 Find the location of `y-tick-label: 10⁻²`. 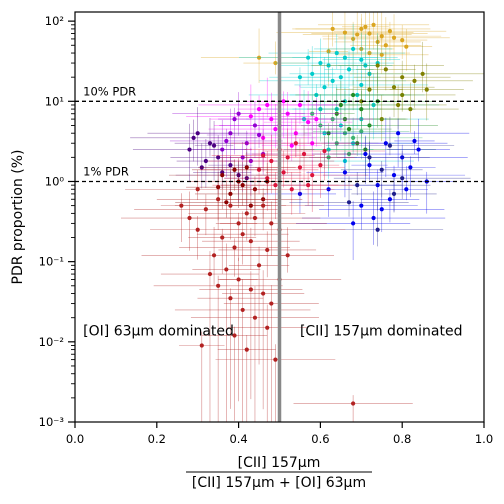

y-tick-label: 10⁻² is located at coordinates (51, 342).